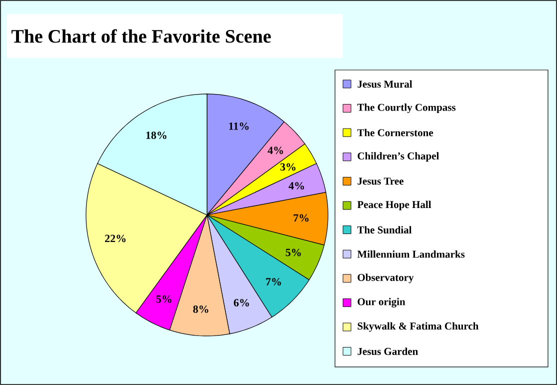 The width and height of the screenshot is (557, 385). Describe the element at coordinates (394, 205) in the screenshot. I see `legend-label: Peace Hope Hall` at that location.